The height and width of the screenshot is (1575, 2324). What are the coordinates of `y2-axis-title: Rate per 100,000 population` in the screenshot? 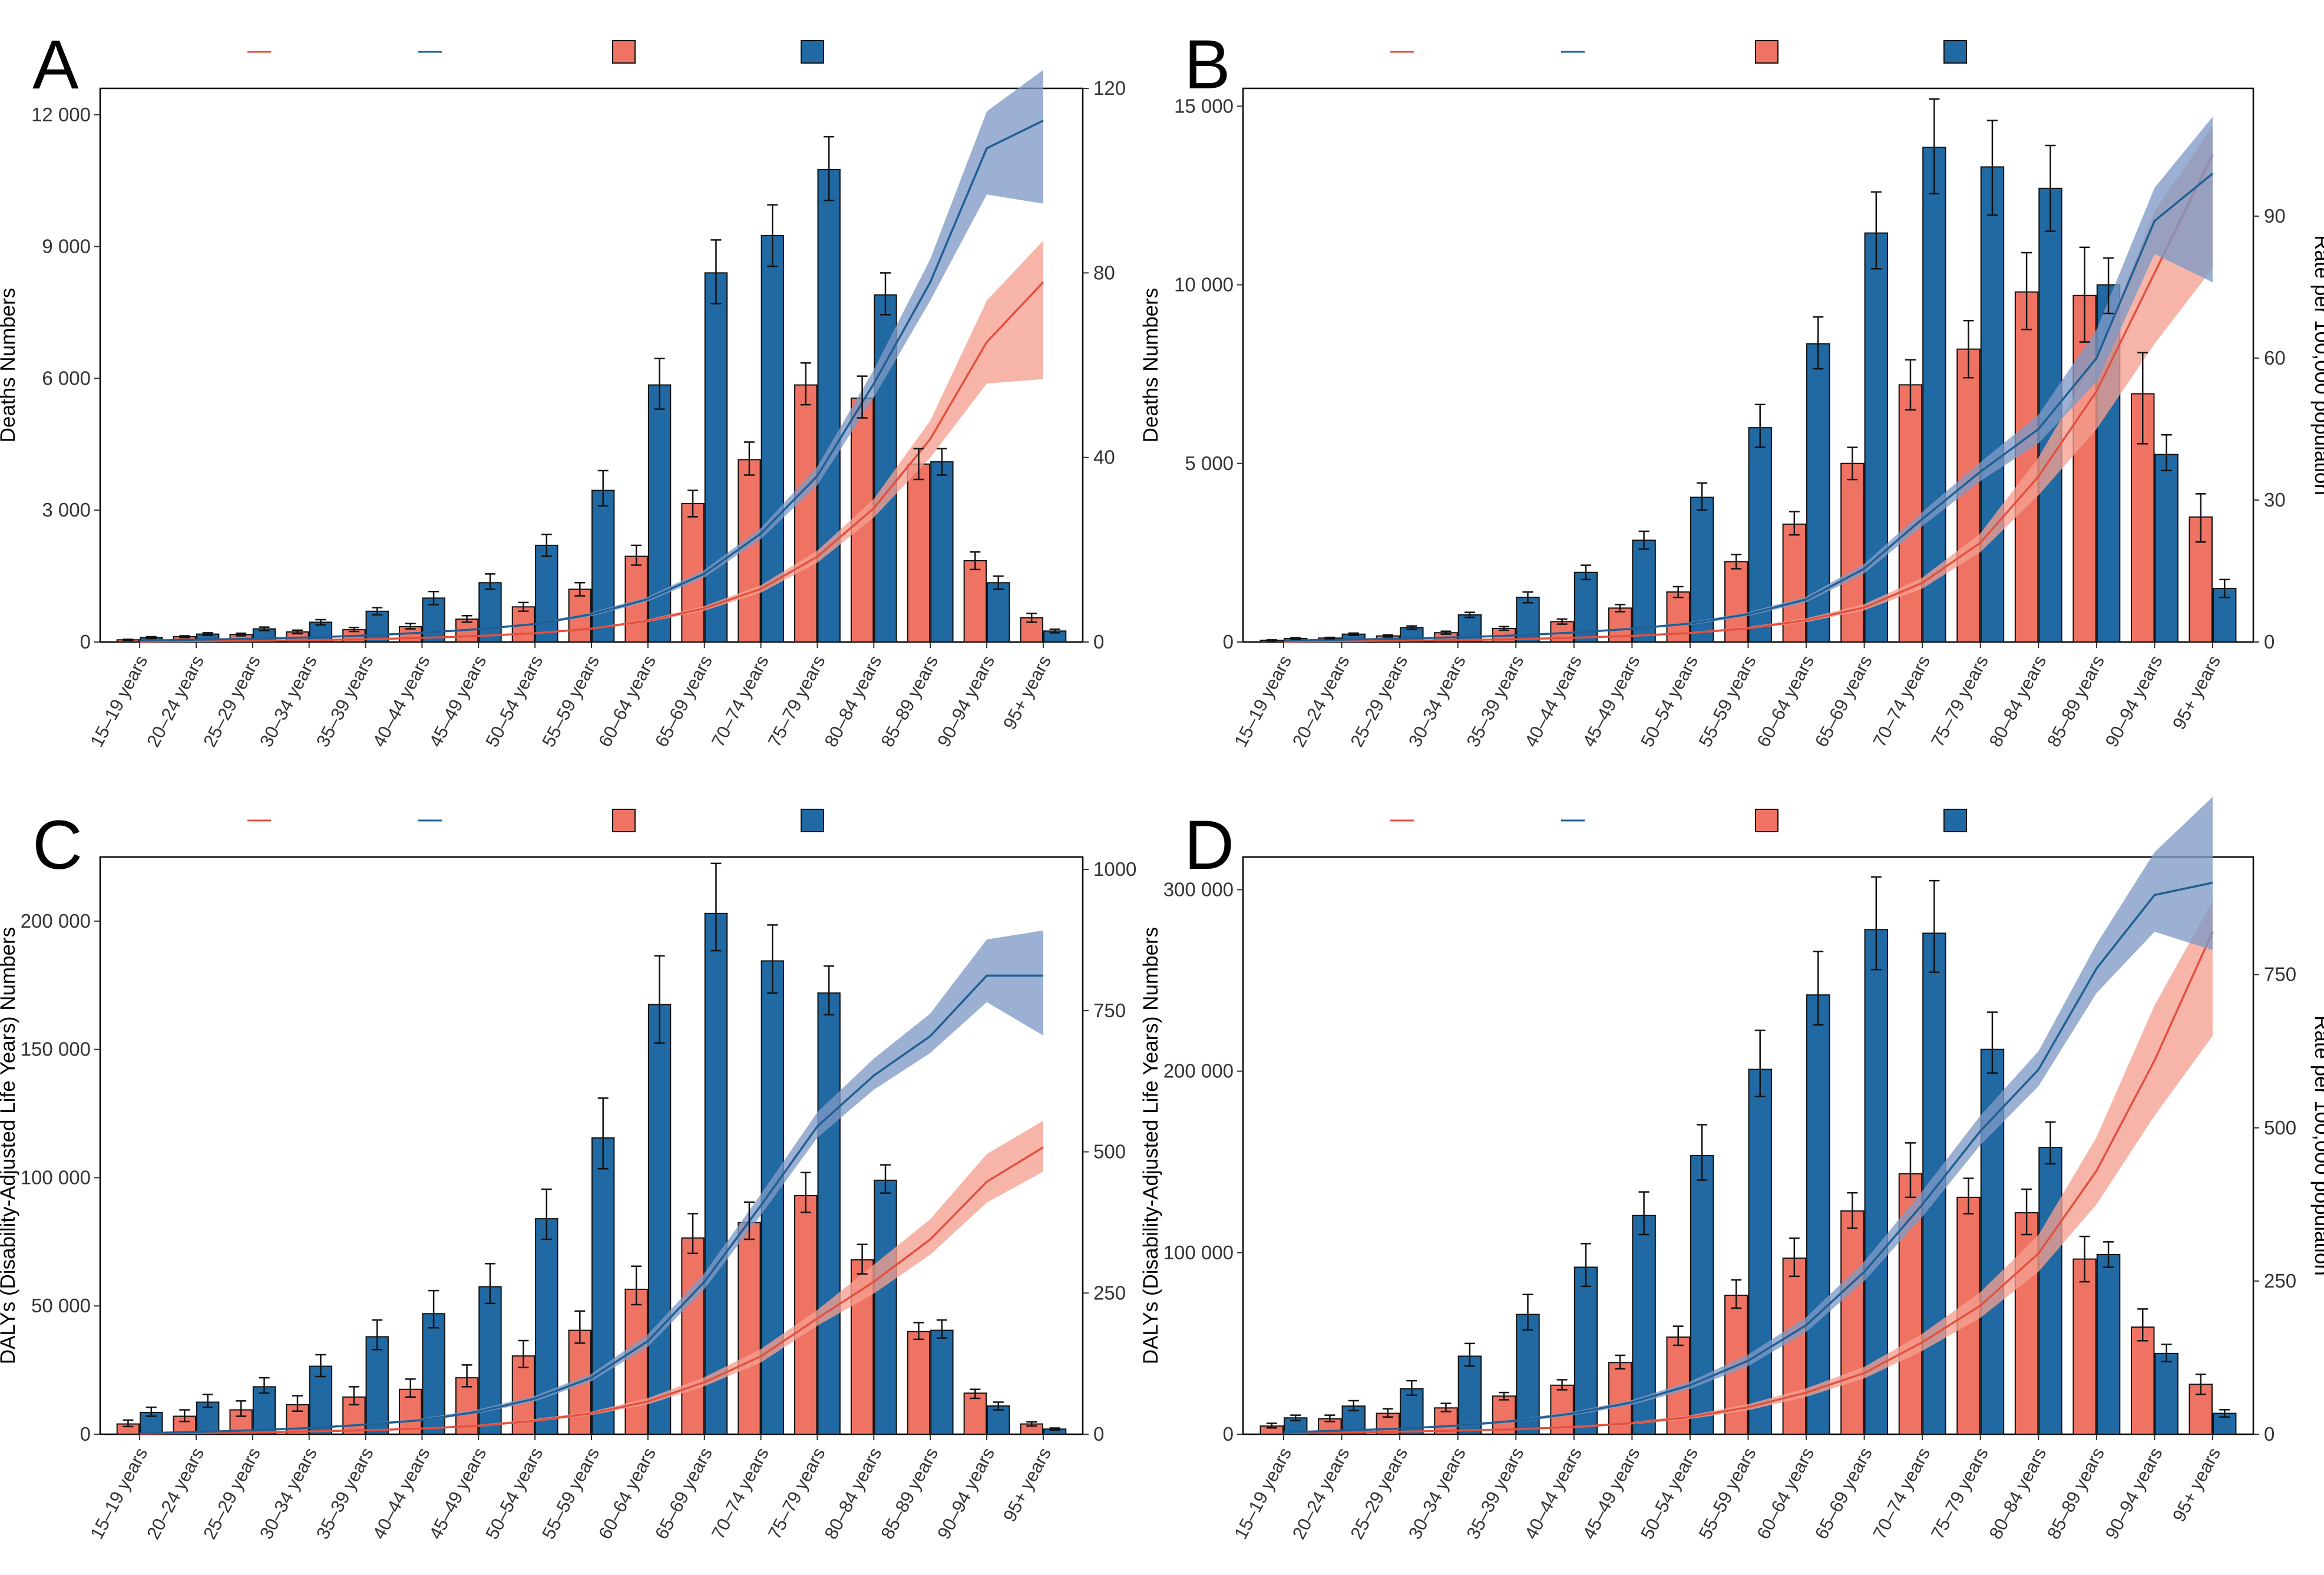 It's located at (2317, 365).